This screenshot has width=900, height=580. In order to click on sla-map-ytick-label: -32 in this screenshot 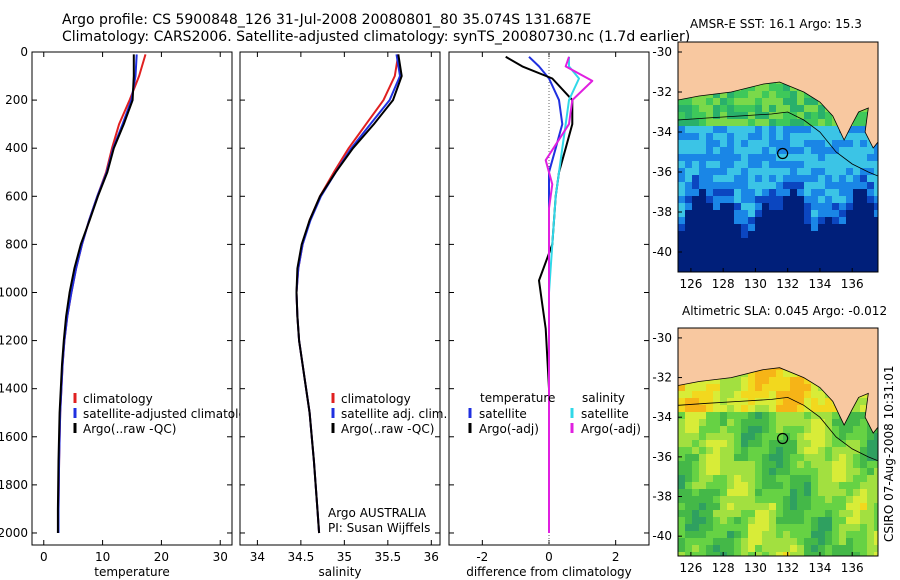, I will do `click(662, 378)`.